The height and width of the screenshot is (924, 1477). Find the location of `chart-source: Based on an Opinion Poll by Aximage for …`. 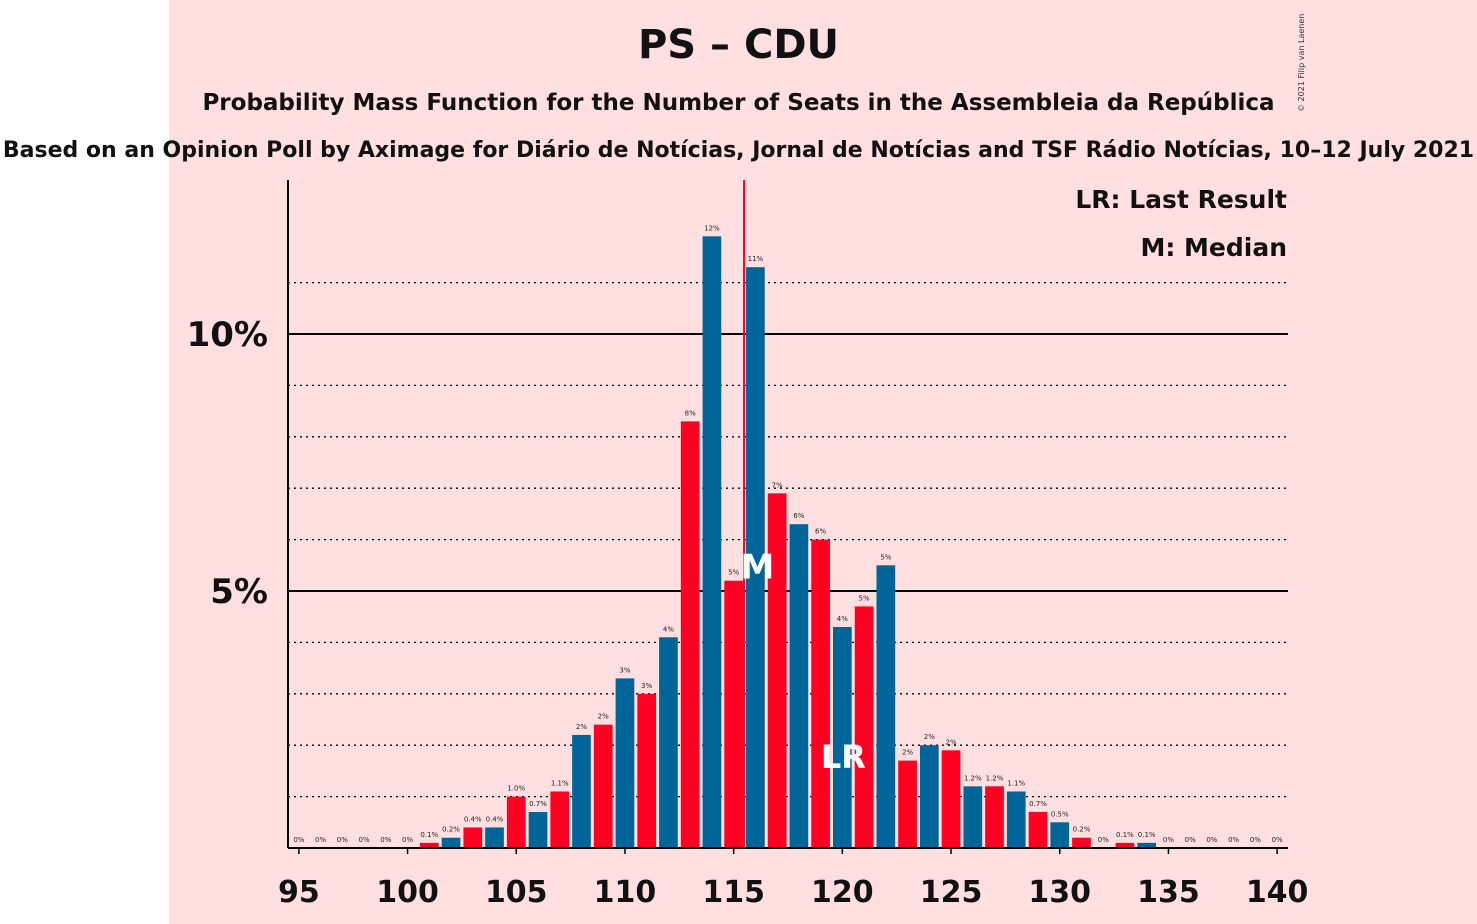

chart-source: Based on an Opinion Poll by Aximage for … is located at coordinates (738, 150).